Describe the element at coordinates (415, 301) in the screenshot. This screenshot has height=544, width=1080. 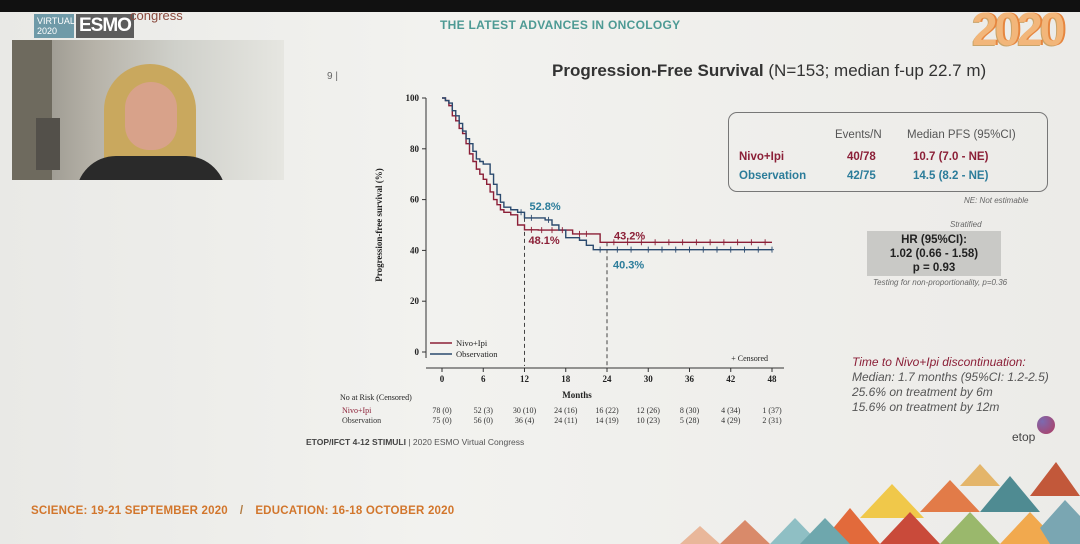
I see `y-tick-label: 20` at that location.